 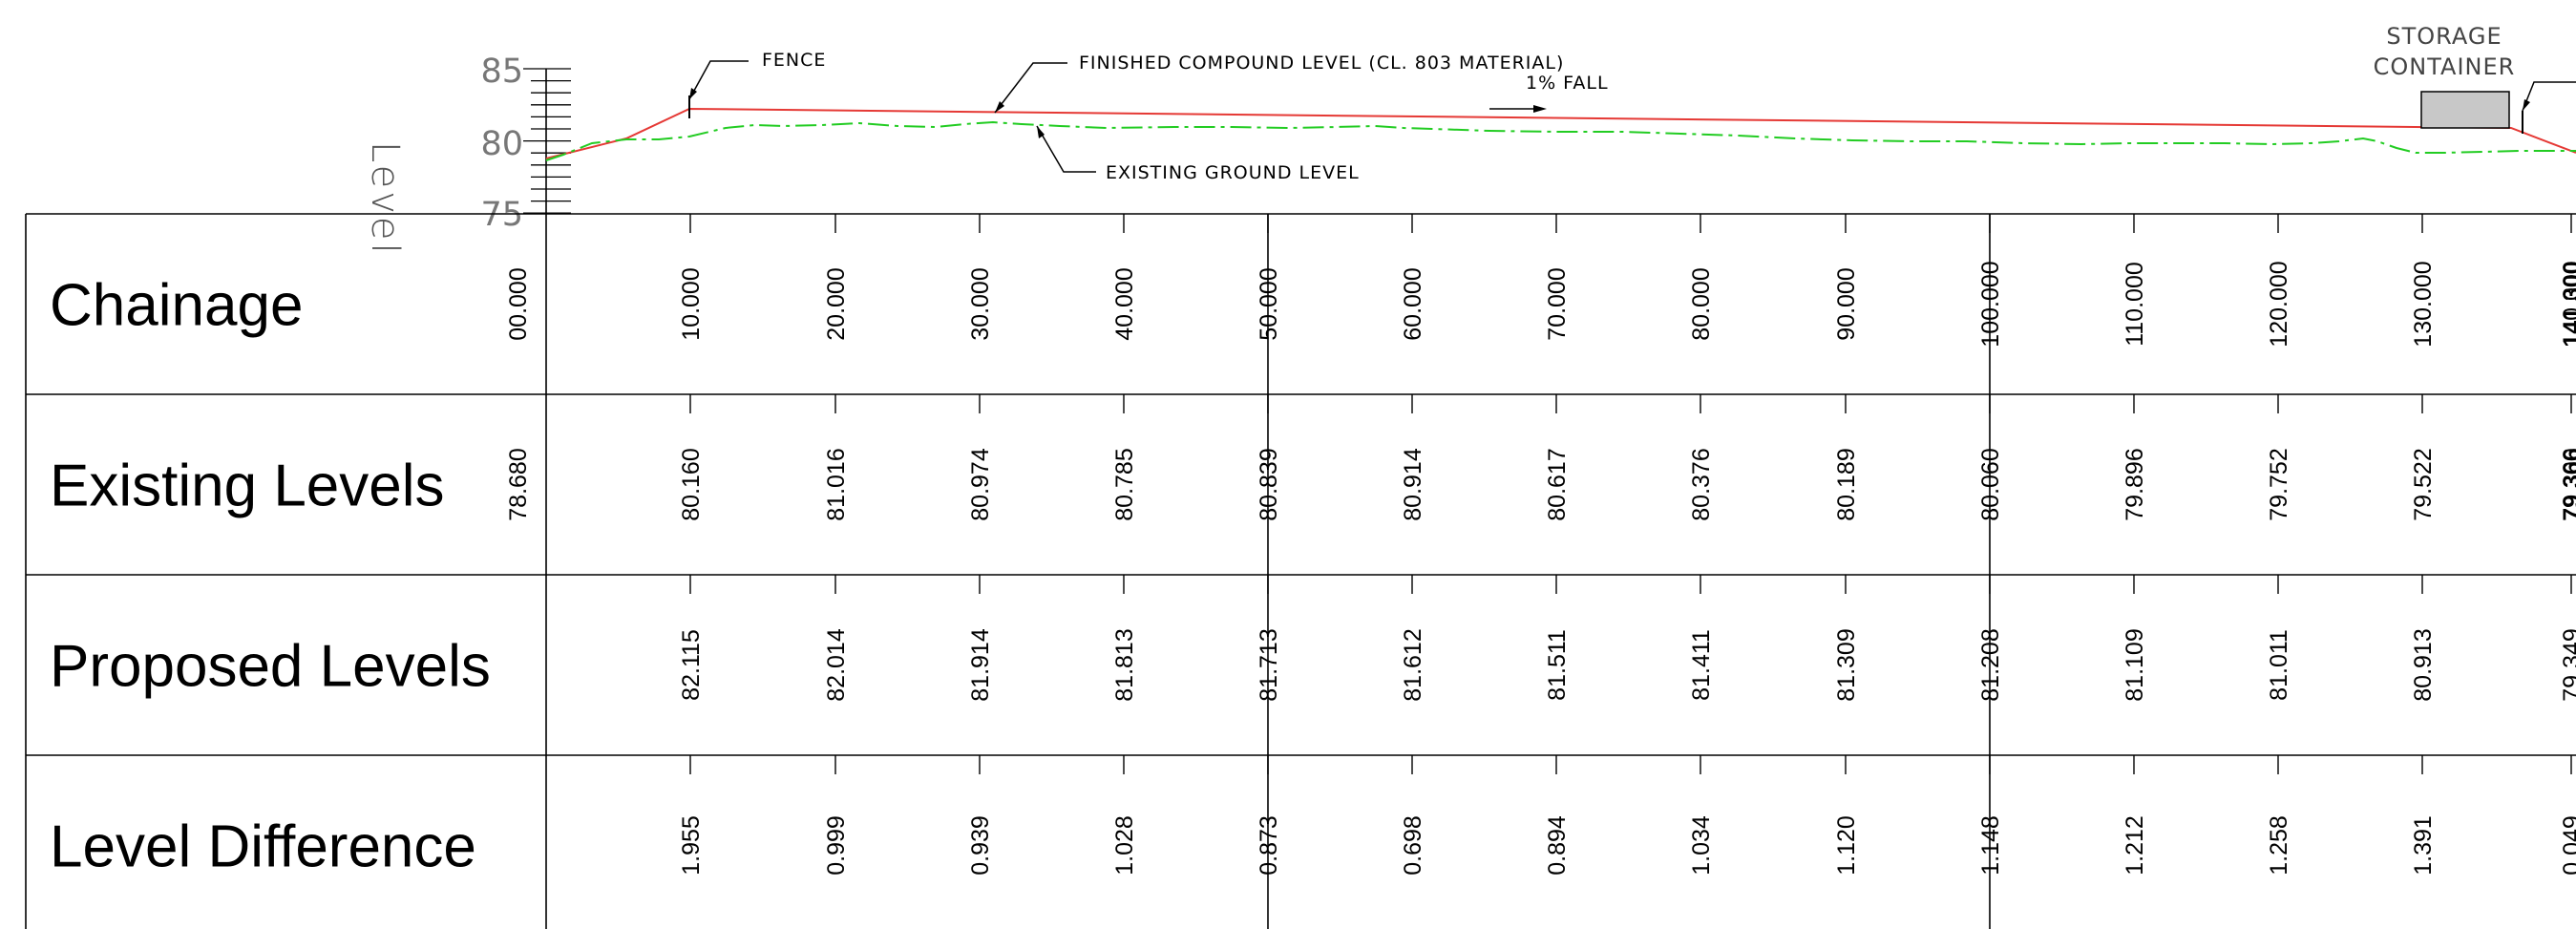 What do you see at coordinates (263, 847) in the screenshot?
I see `row-label: Level Difference` at bounding box center [263, 847].